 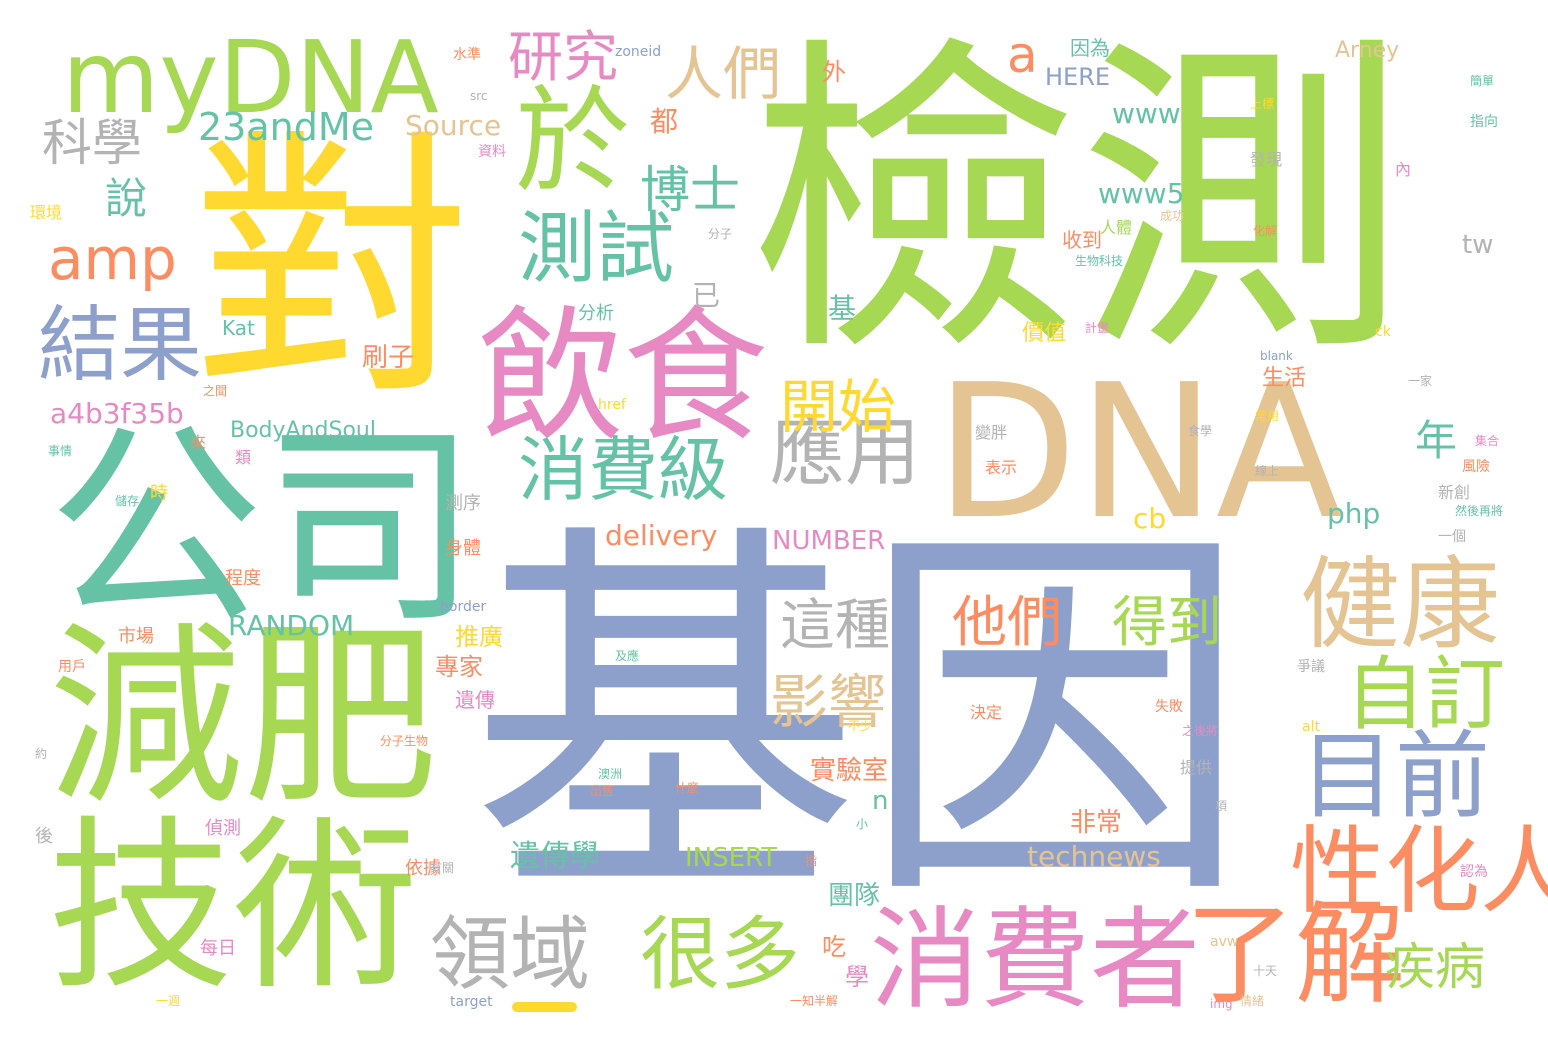 I want to click on word-mydna: myDNA, so click(x=250, y=77).